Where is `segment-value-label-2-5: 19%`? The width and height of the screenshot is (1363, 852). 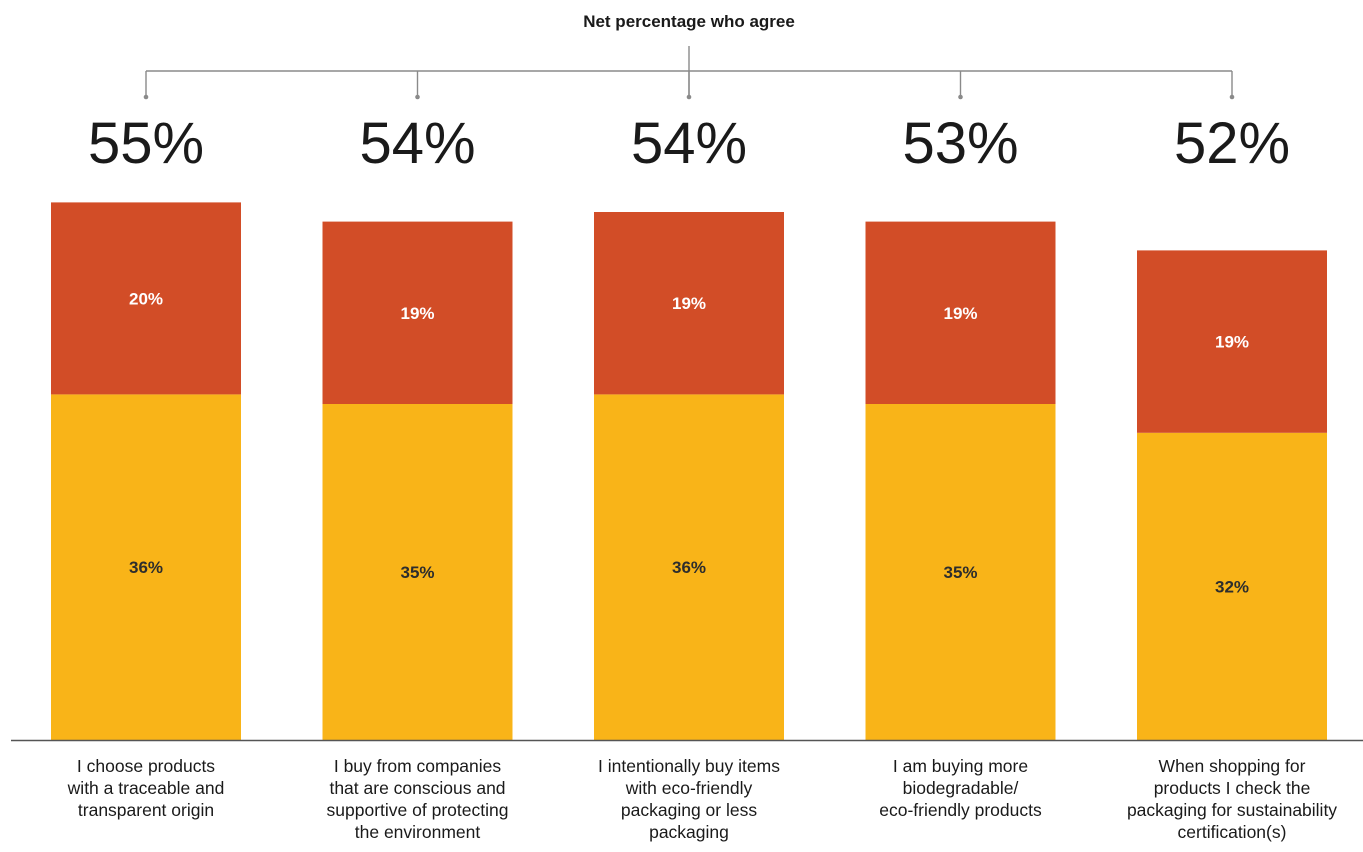
segment-value-label-2-5: 19% is located at coordinates (1232, 342).